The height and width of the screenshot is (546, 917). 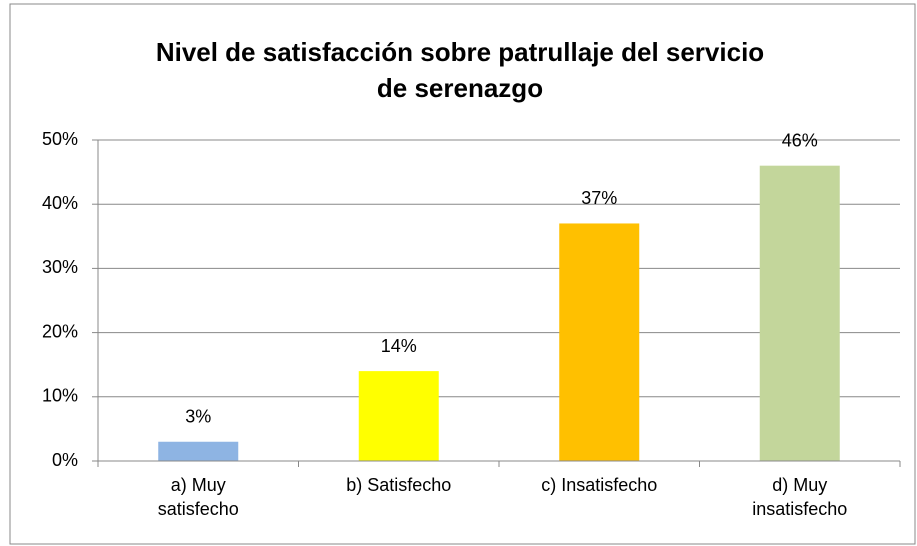 What do you see at coordinates (65, 460) in the screenshot?
I see `y-tick-label: 0%` at bounding box center [65, 460].